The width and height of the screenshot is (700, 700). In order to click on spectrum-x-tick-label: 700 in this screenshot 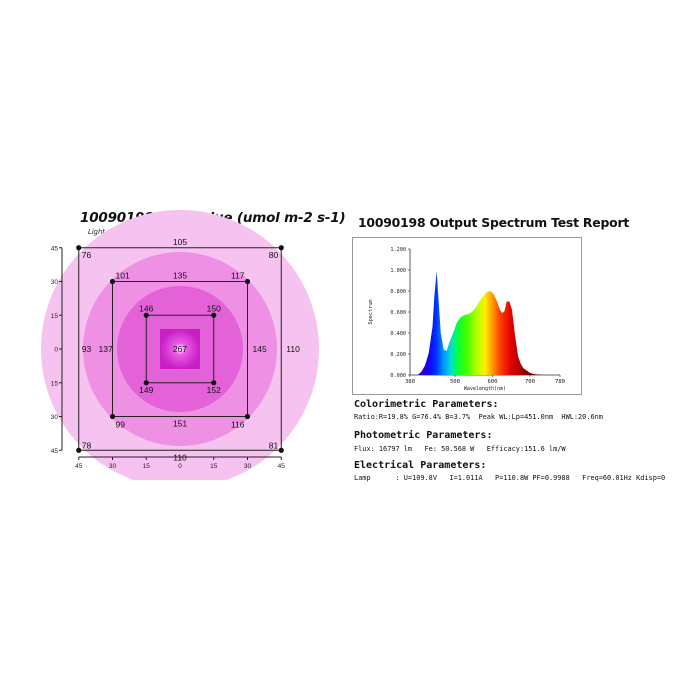, I will do `click(530, 382)`.